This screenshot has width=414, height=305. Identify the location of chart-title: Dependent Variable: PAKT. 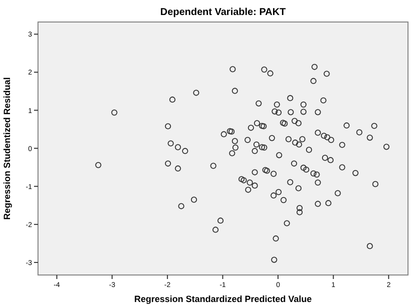
(223, 12).